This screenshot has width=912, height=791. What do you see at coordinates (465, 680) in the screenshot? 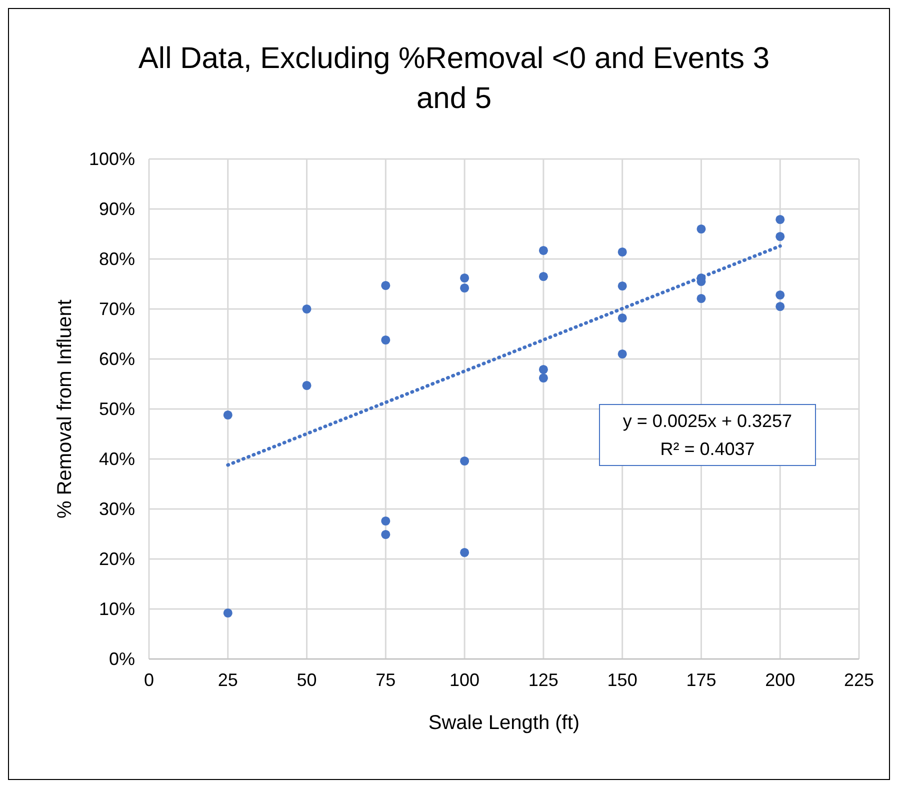
I see `x-tick-label: 100` at bounding box center [465, 680].